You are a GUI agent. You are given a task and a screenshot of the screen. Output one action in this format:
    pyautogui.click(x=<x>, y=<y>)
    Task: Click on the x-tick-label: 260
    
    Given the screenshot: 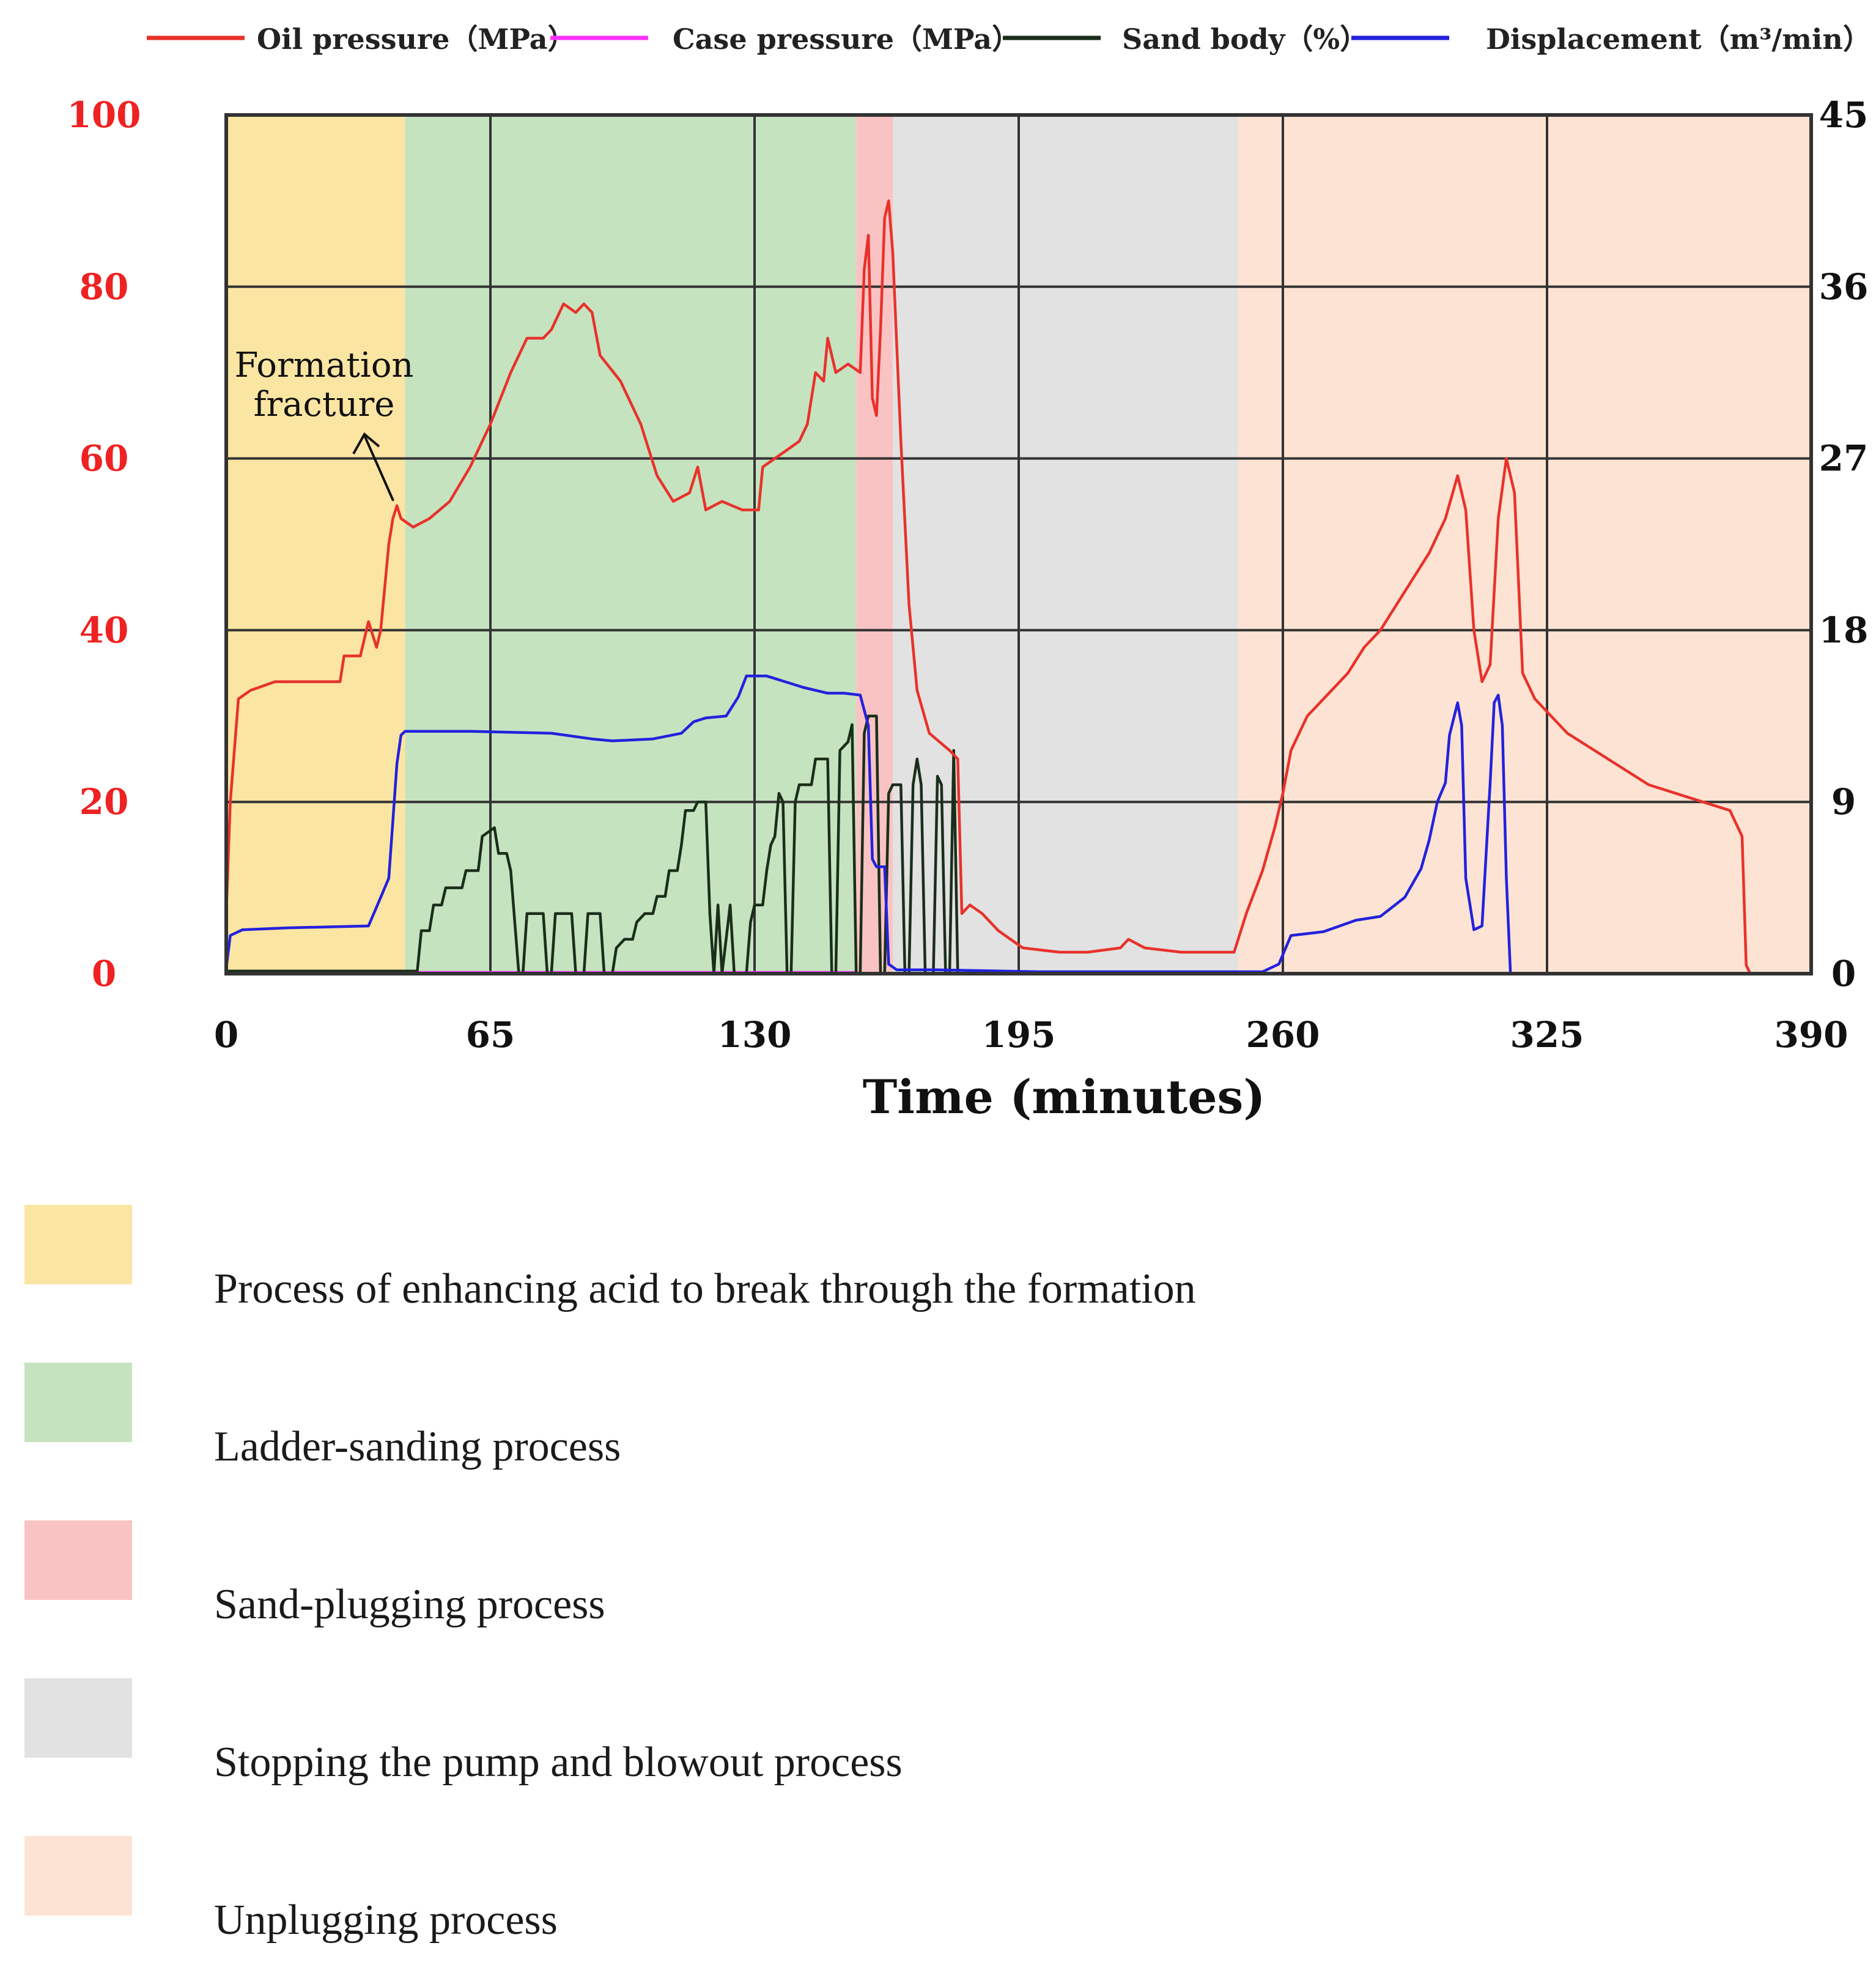 What is the action you would take?
    pyautogui.click(x=1283, y=1035)
    